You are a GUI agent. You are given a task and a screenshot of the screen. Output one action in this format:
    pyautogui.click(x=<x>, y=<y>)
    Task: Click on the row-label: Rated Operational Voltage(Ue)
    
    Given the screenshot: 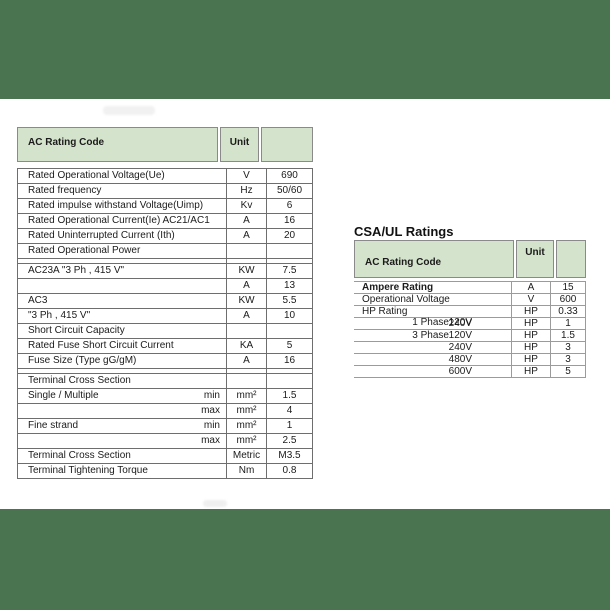 What is the action you would take?
    pyautogui.click(x=96, y=175)
    